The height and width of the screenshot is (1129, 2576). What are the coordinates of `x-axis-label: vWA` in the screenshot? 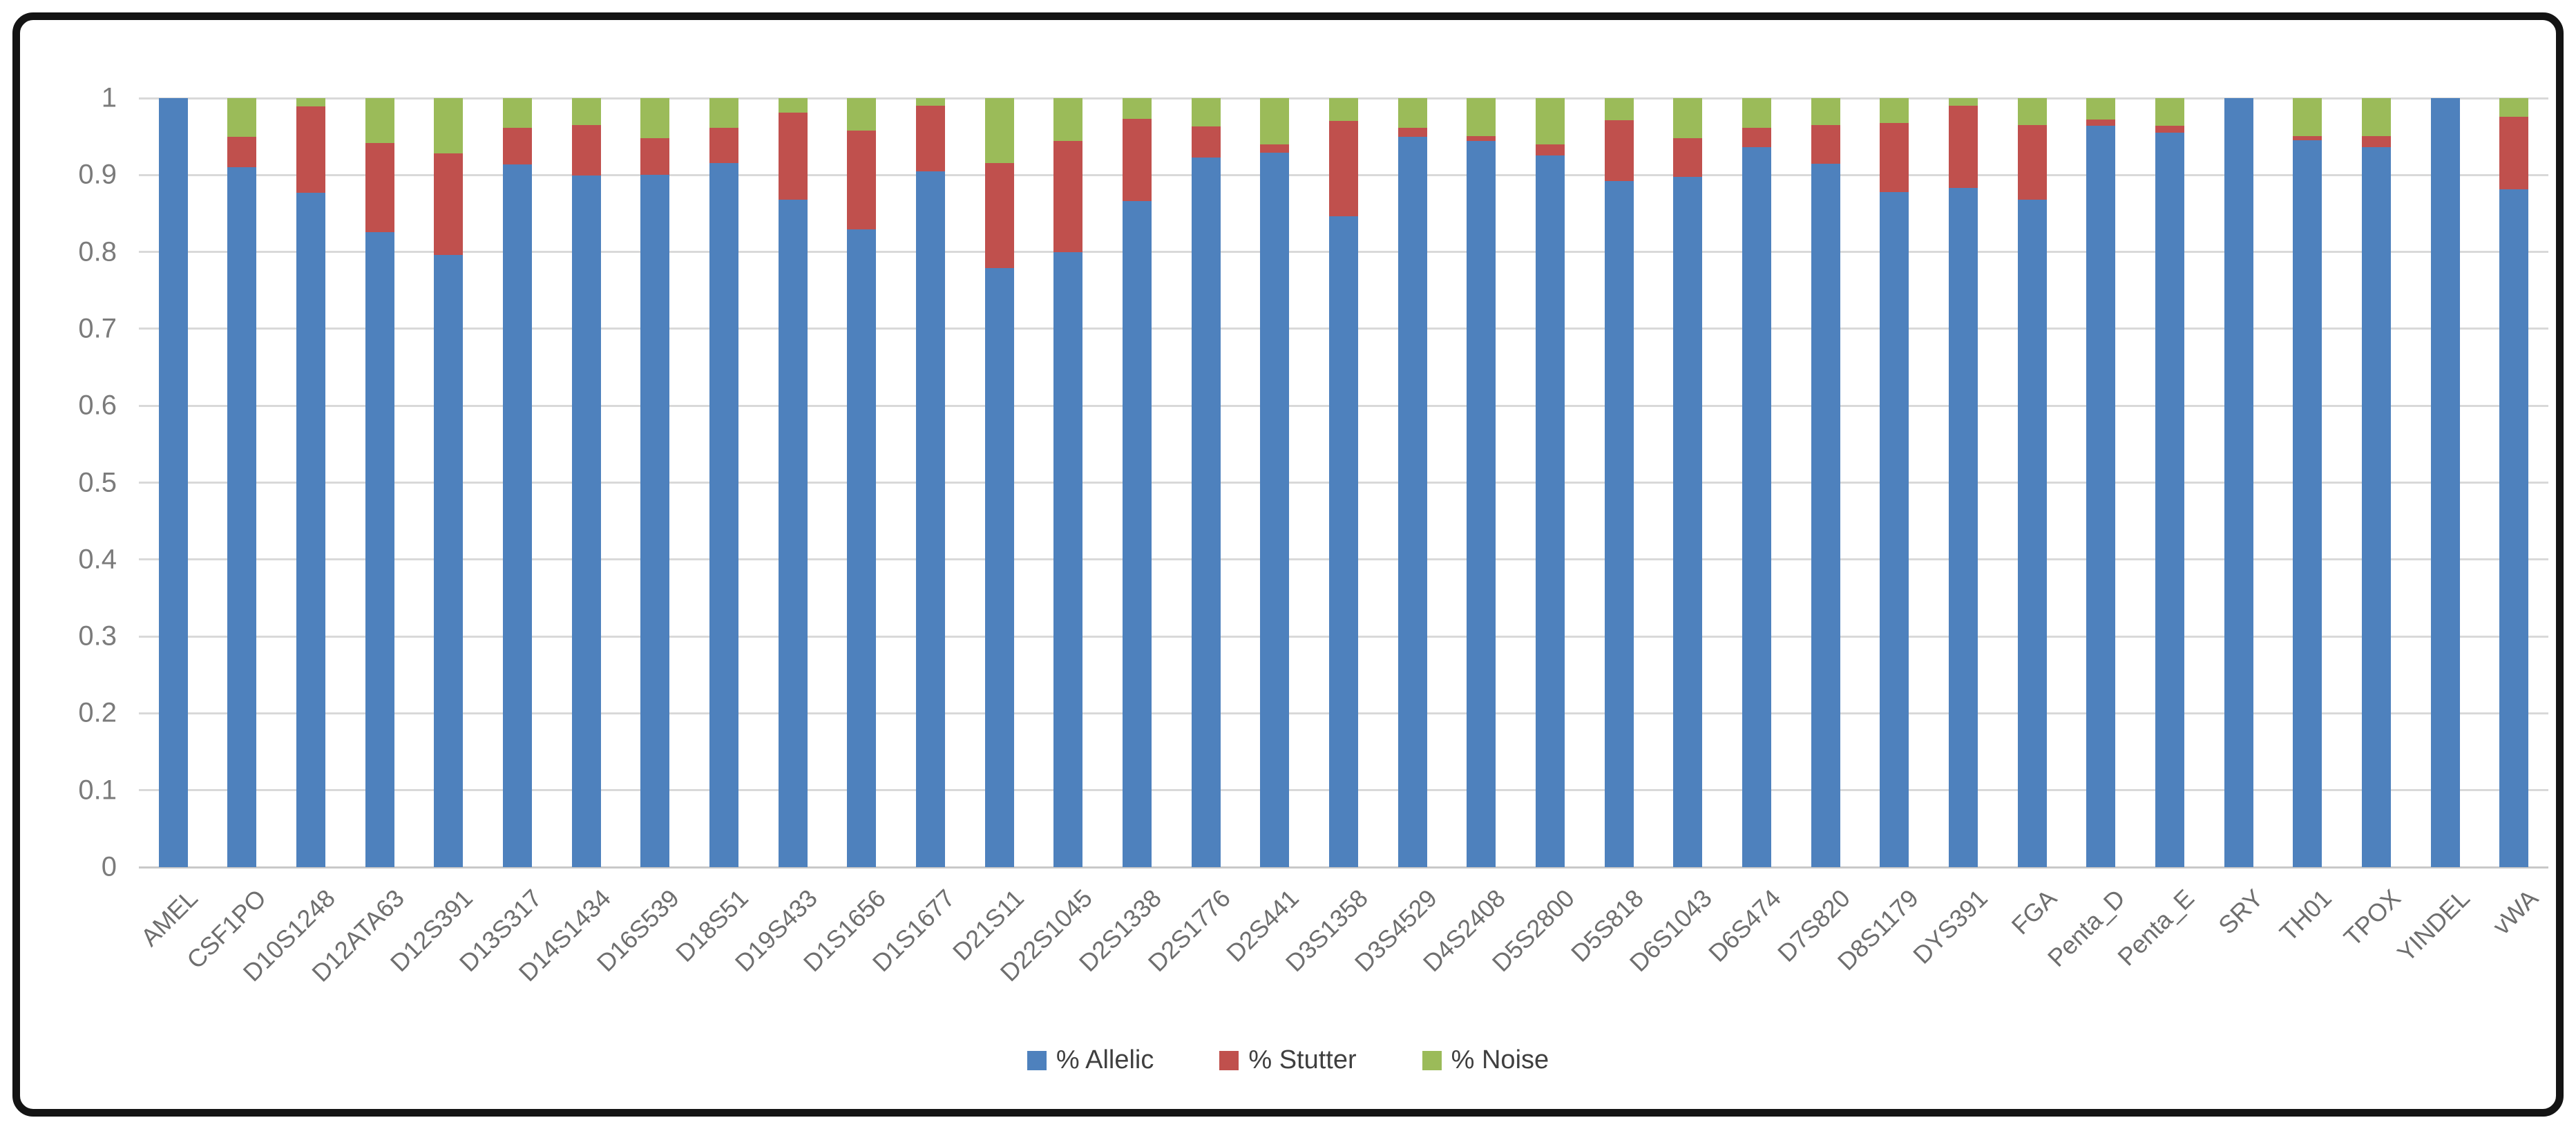 It's located at (2515, 912).